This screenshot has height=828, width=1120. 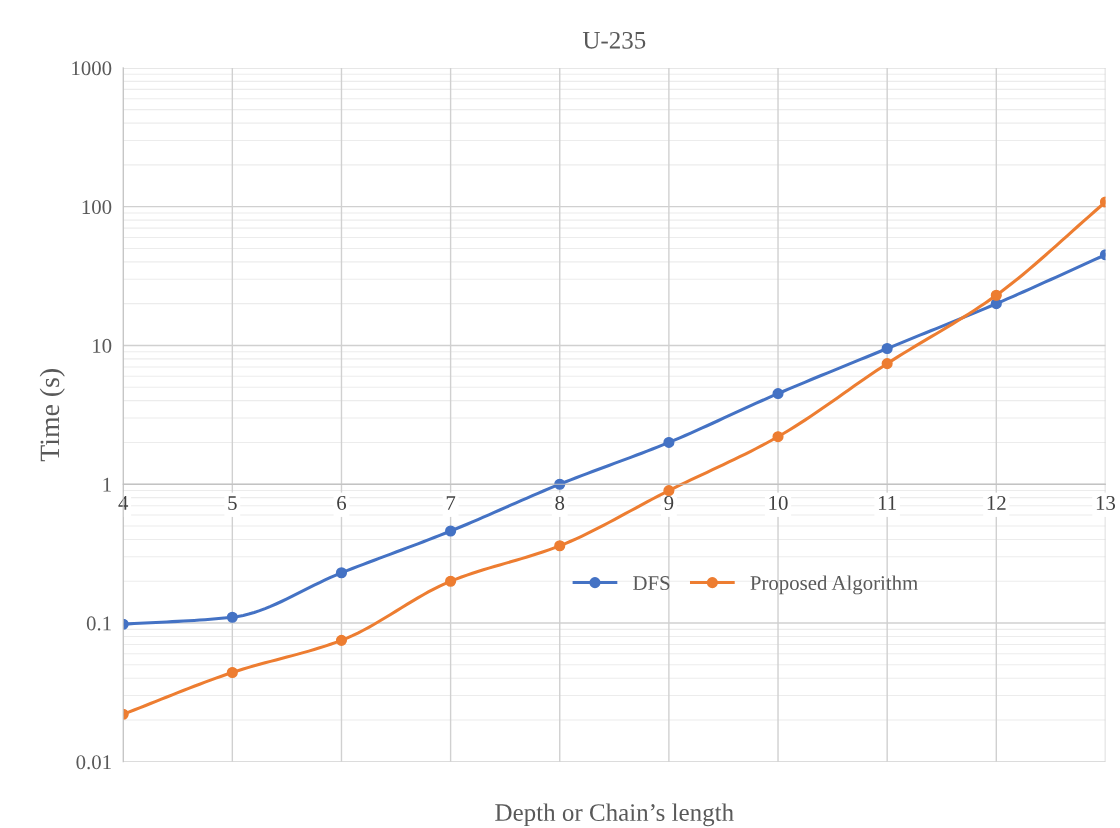 I want to click on x-tick-label: 4, so click(x=123, y=503).